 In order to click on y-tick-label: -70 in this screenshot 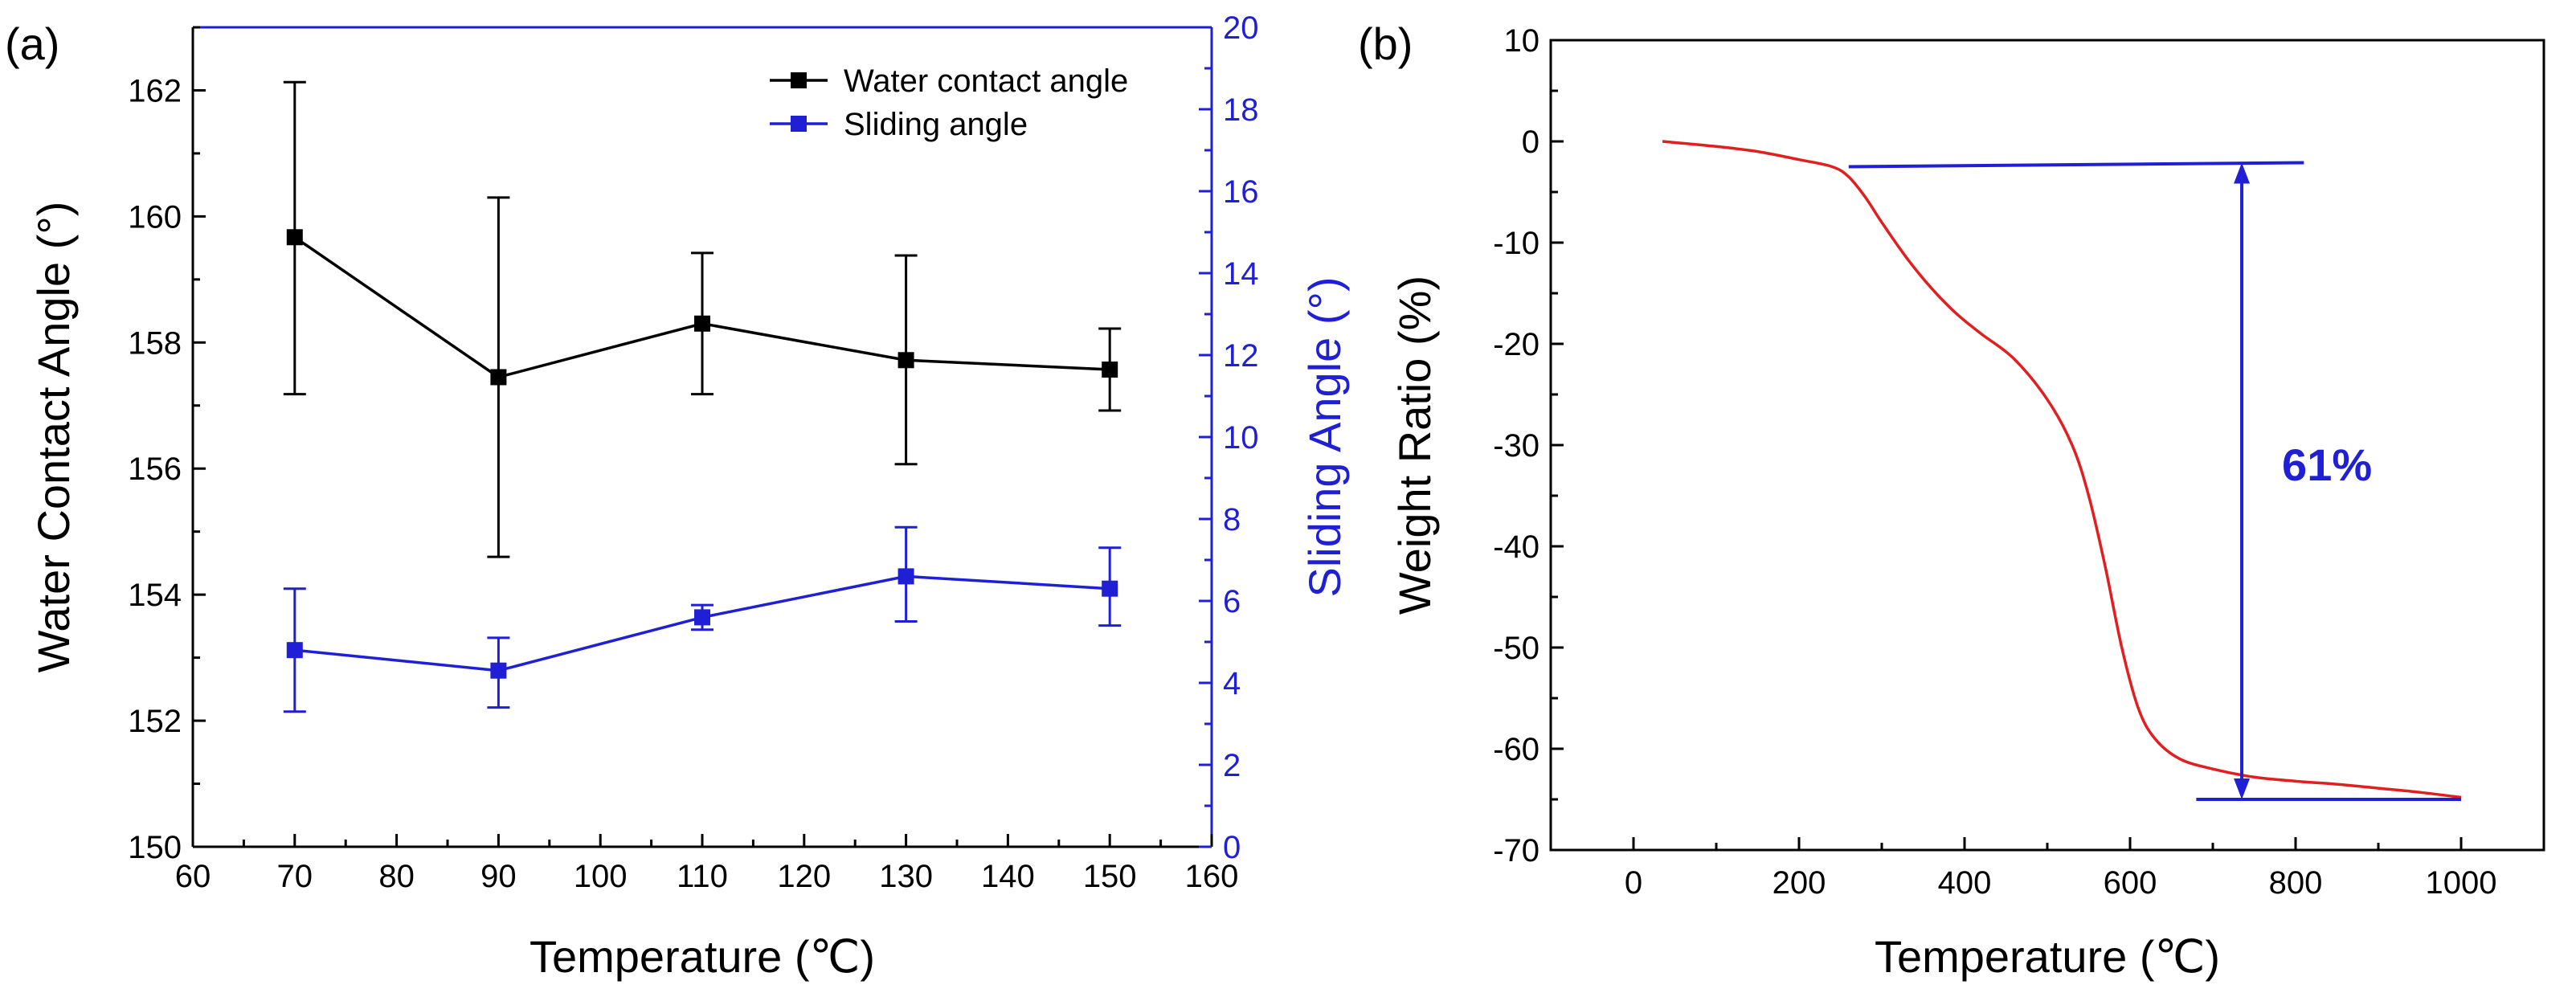, I will do `click(1516, 850)`.